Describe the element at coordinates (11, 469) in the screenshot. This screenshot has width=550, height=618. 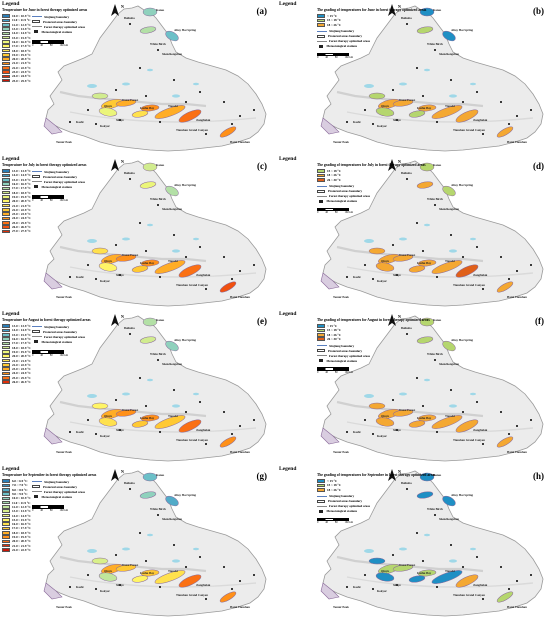
I see `legend-heading: Legend` at that location.